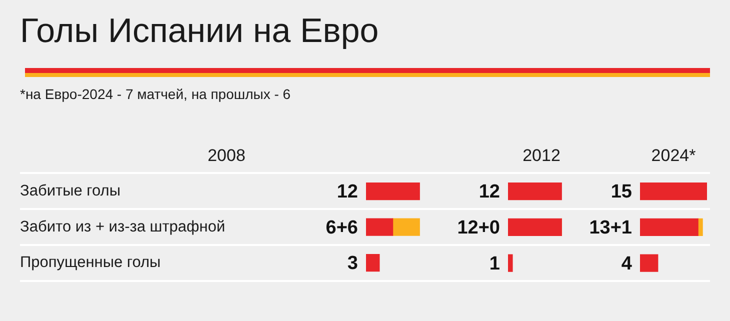  Describe the element at coordinates (90, 263) in the screenshot. I see `y-tick-label: Пропущенные голы` at that location.